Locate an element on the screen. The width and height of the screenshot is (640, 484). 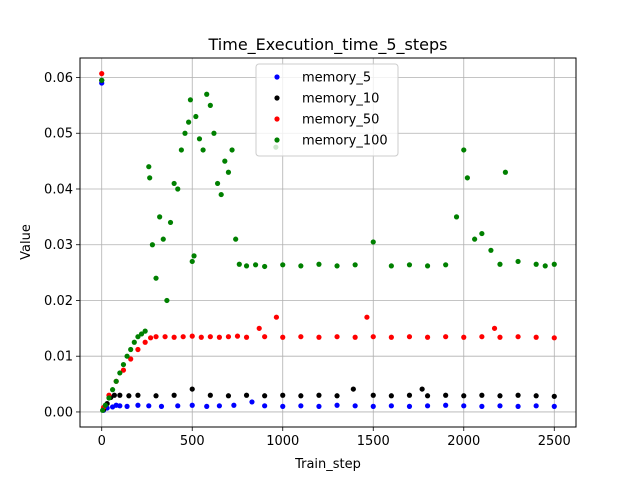
y-tick-label: 0.01 is located at coordinates (58, 357).